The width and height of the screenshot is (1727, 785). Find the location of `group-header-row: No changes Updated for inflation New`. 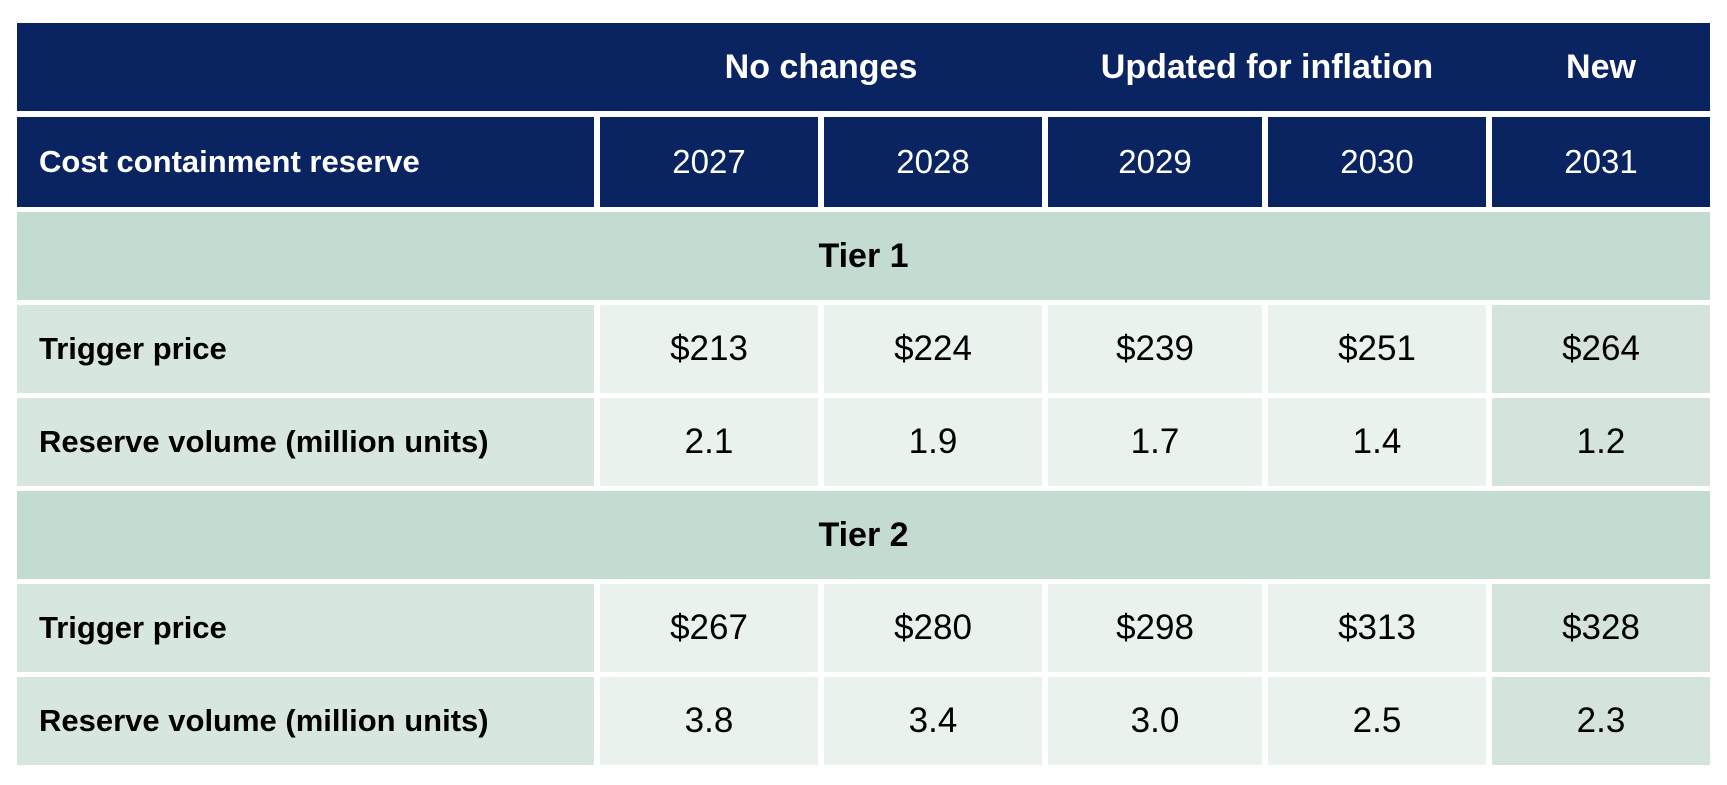

group-header-row: No changes Updated for inflation New is located at coordinates (863, 67).